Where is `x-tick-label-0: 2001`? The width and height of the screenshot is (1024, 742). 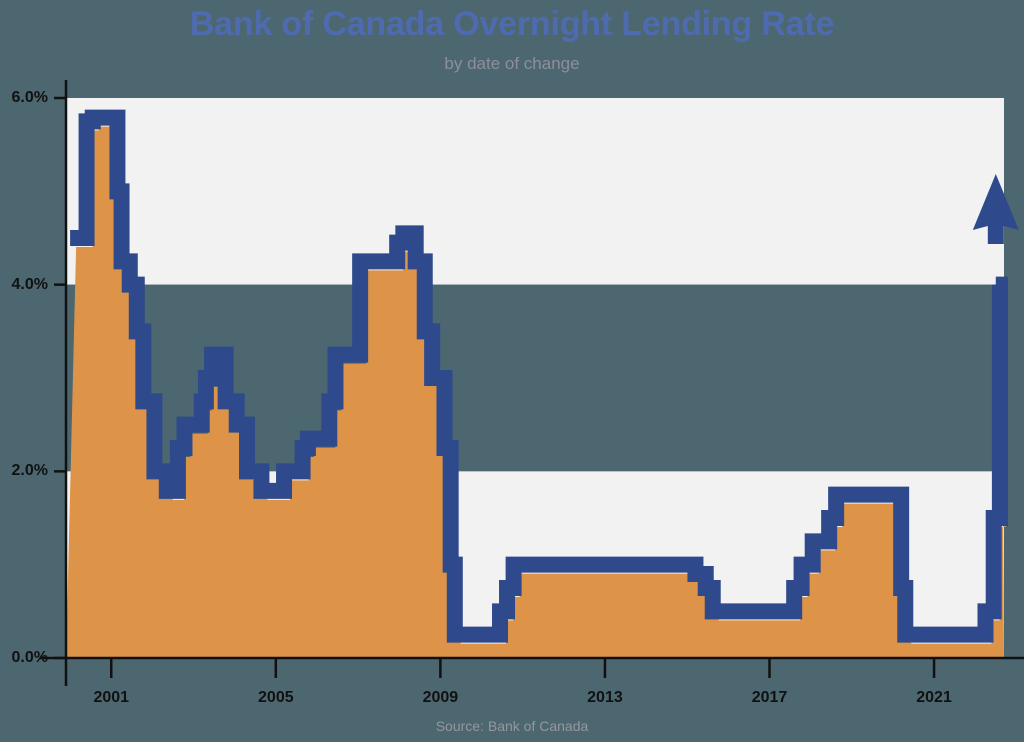
x-tick-label-0: 2001 is located at coordinates (111, 697).